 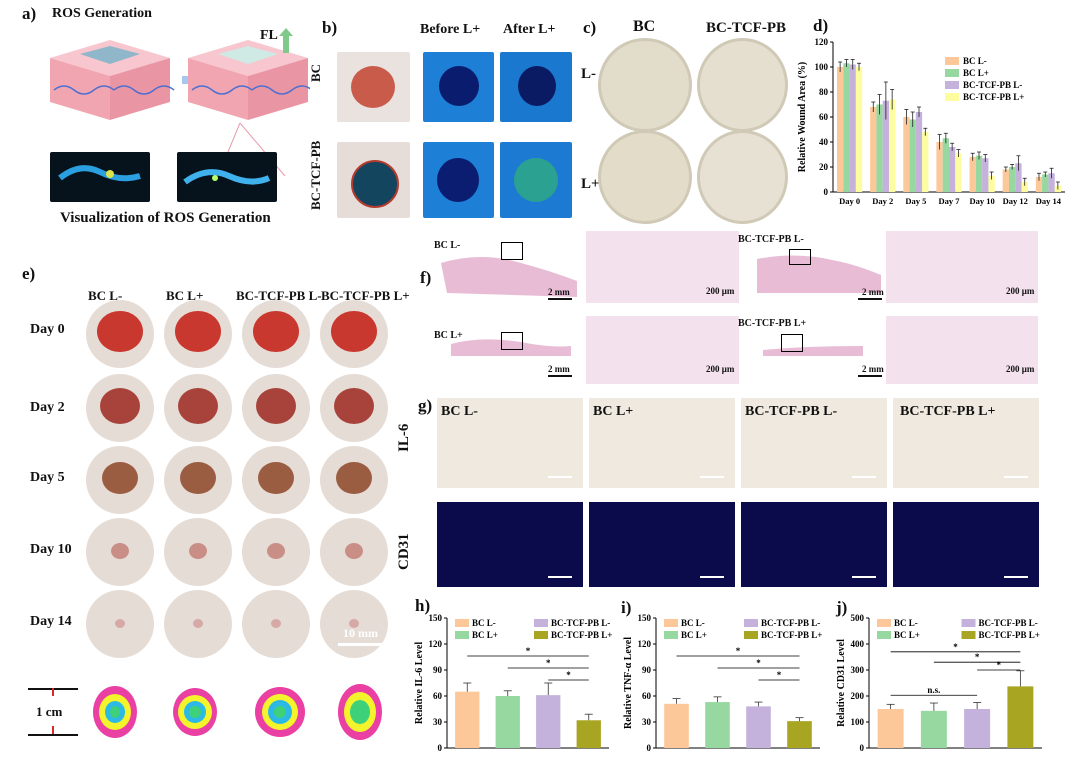 What do you see at coordinates (360, 633) in the screenshot?
I see `e-scale-label: 10 mm` at bounding box center [360, 633].